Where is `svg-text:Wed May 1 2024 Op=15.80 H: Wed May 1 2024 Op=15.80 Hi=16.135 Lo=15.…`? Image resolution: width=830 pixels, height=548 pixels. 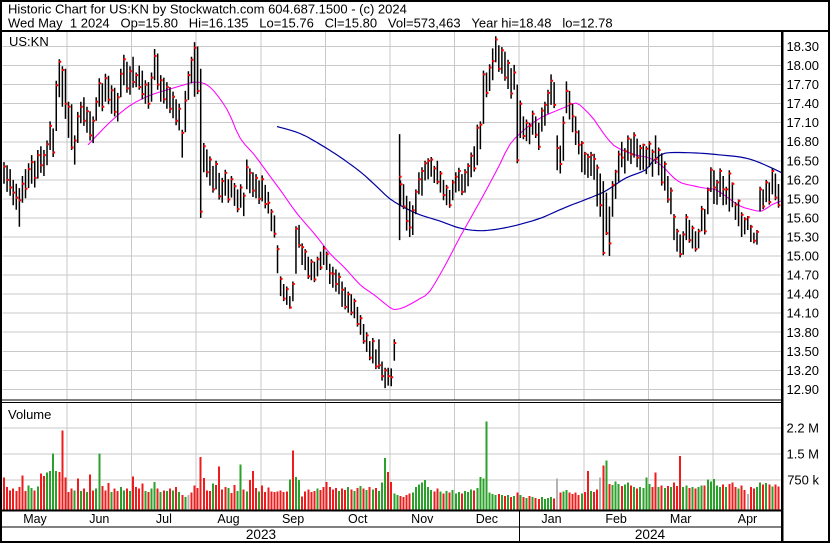
svg-text:Wed May 1 2024 Op=15.80 H: Wed May 1 2024 Op=15.80 Hi=16.135 Lo=15.… is located at coordinates (310, 23).